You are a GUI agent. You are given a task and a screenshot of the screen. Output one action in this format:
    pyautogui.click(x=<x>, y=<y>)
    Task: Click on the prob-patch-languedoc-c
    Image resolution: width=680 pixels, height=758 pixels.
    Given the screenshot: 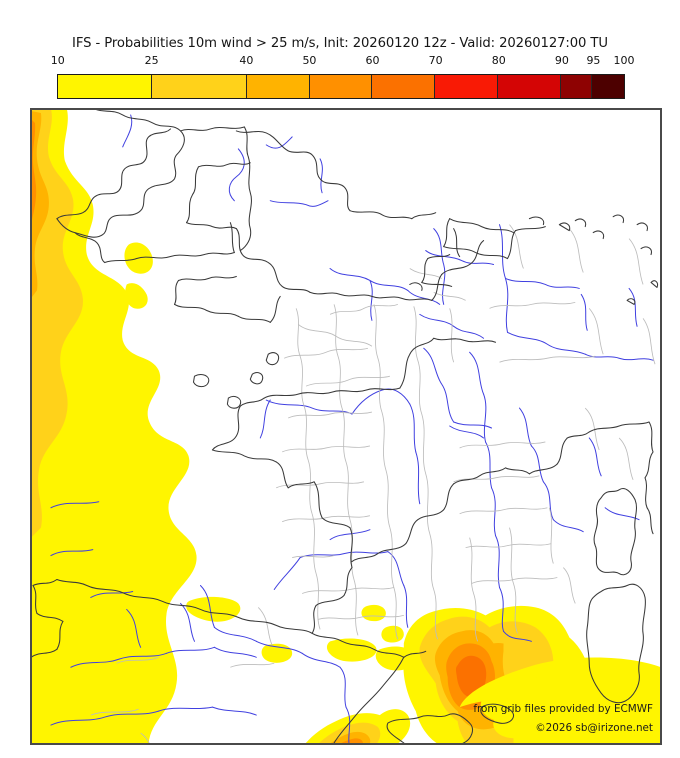 What is the action you would take?
    pyautogui.click(x=277, y=653)
    